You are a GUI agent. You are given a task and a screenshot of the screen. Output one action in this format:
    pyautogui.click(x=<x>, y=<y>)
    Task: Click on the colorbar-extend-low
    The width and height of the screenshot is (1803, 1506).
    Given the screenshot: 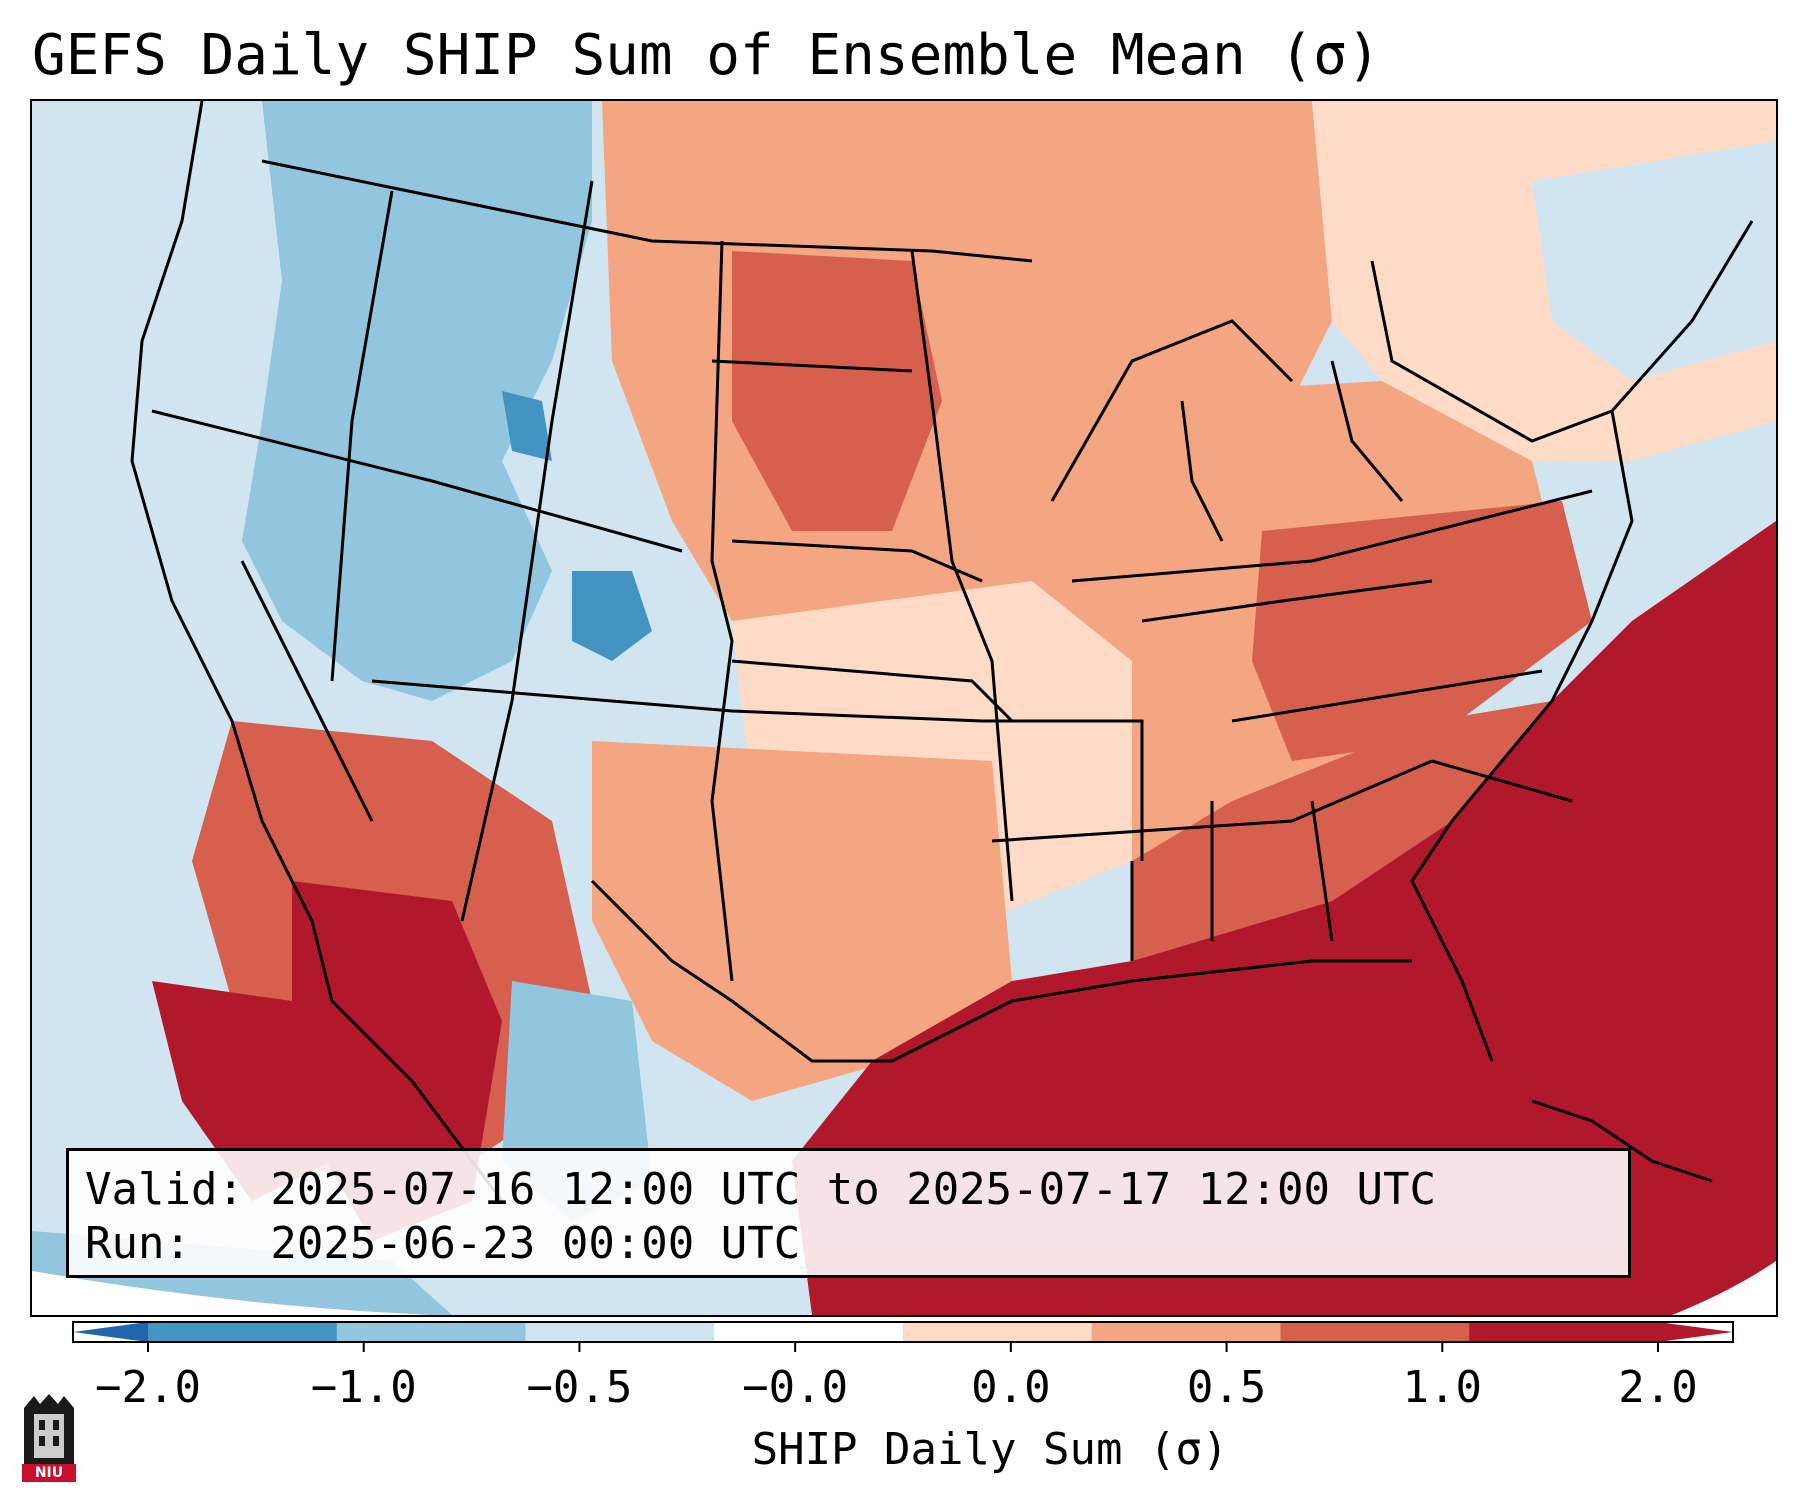 What is the action you would take?
    pyautogui.click(x=110, y=1332)
    